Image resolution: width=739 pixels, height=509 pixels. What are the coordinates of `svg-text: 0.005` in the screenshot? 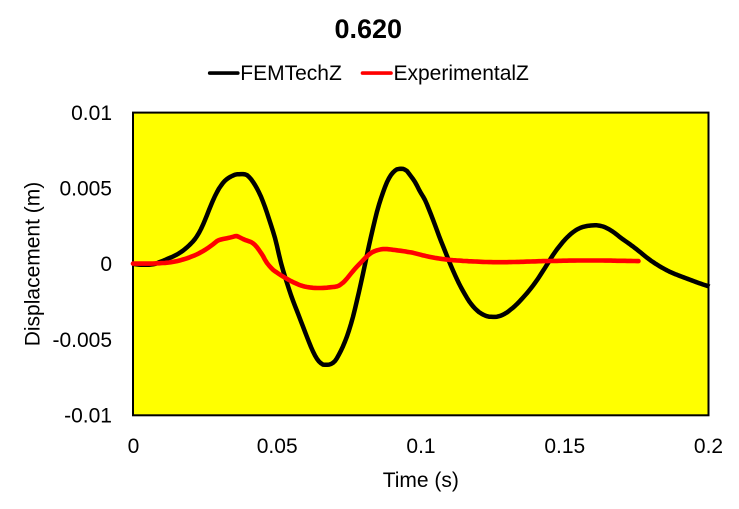 It's located at (85, 189).